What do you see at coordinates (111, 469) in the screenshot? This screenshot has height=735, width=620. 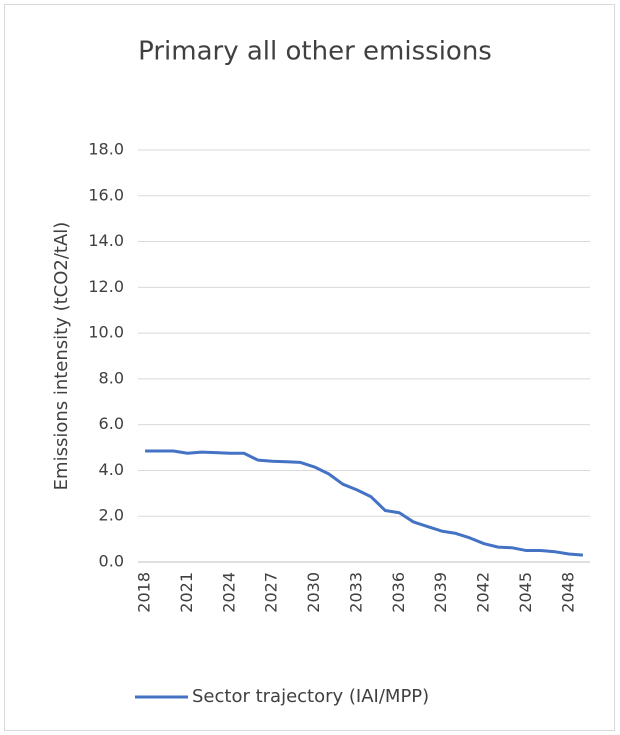 I see `y-tick-label: 4.0` at bounding box center [111, 469].